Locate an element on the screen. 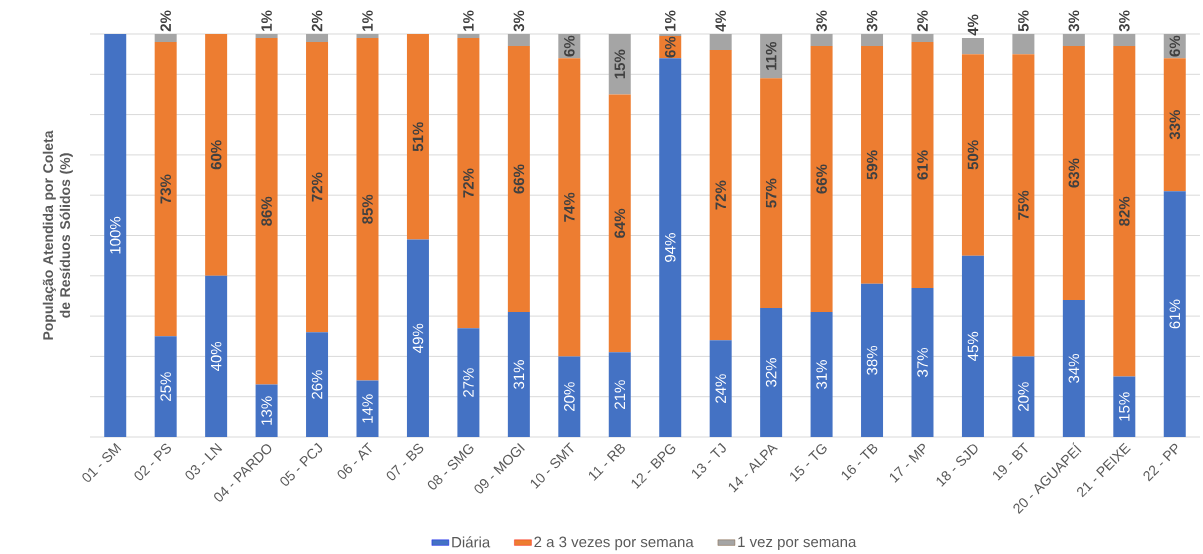  data-label: 50% is located at coordinates (973, 155).